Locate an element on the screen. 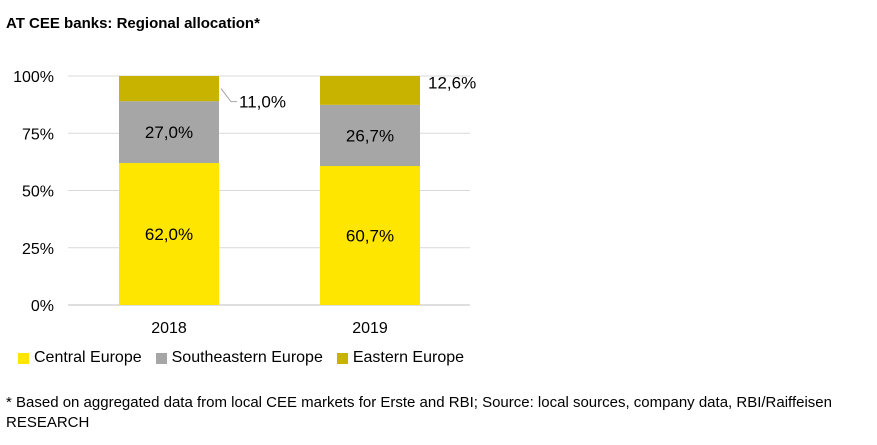 This screenshot has width=877, height=445. data-label-central-europe-2018: 62,0% is located at coordinates (169, 234).